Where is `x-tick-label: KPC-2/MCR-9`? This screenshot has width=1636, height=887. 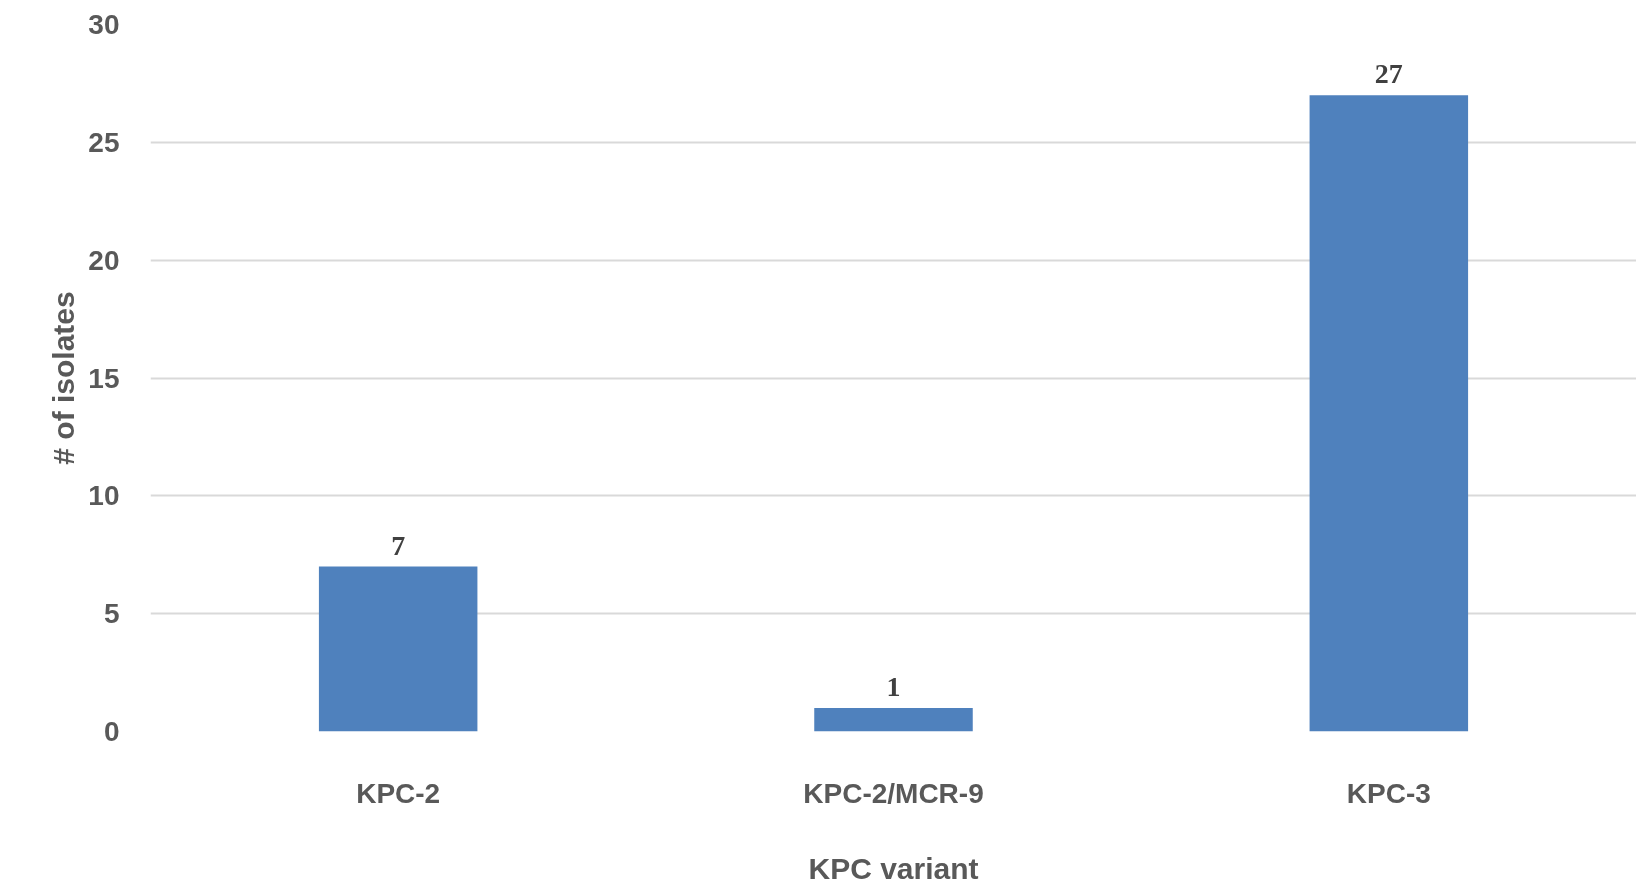 x-tick-label: KPC-2/MCR-9 is located at coordinates (893, 793).